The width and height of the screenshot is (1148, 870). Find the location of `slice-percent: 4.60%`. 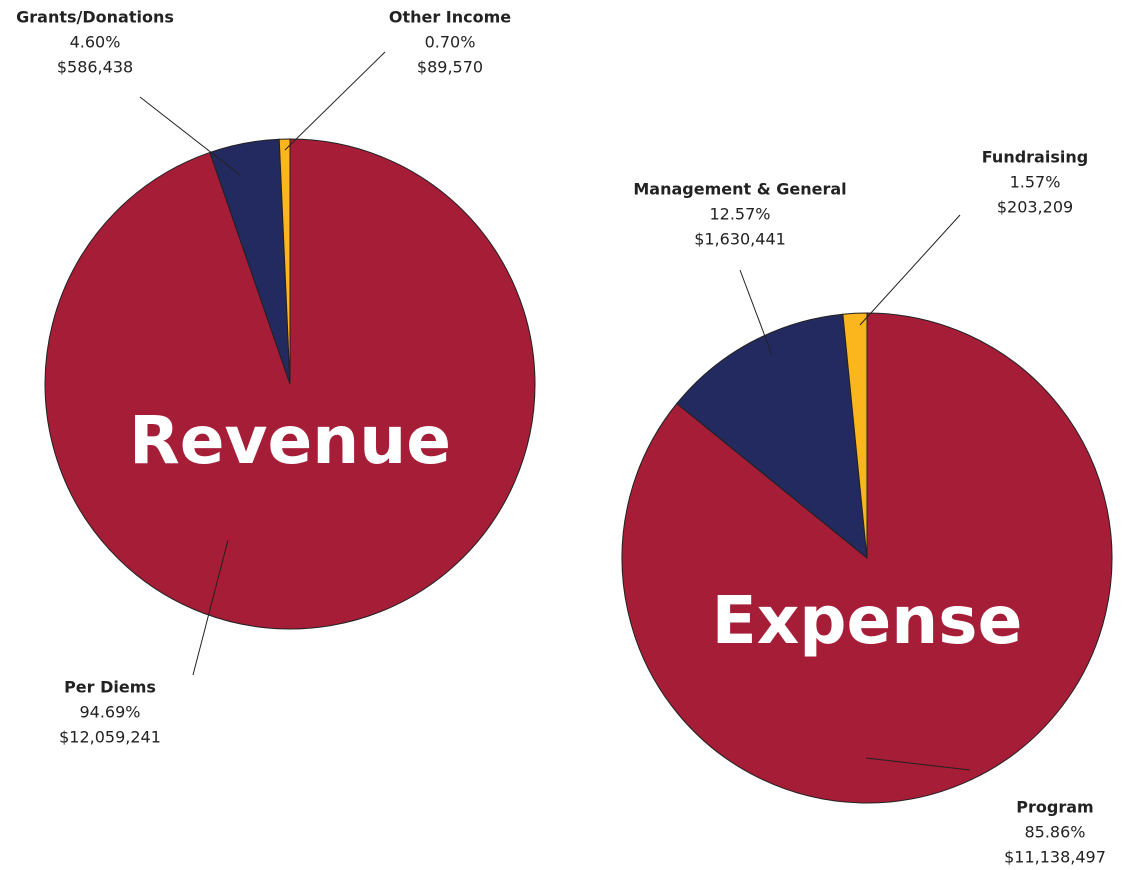

slice-percent: 4.60% is located at coordinates (95, 42).